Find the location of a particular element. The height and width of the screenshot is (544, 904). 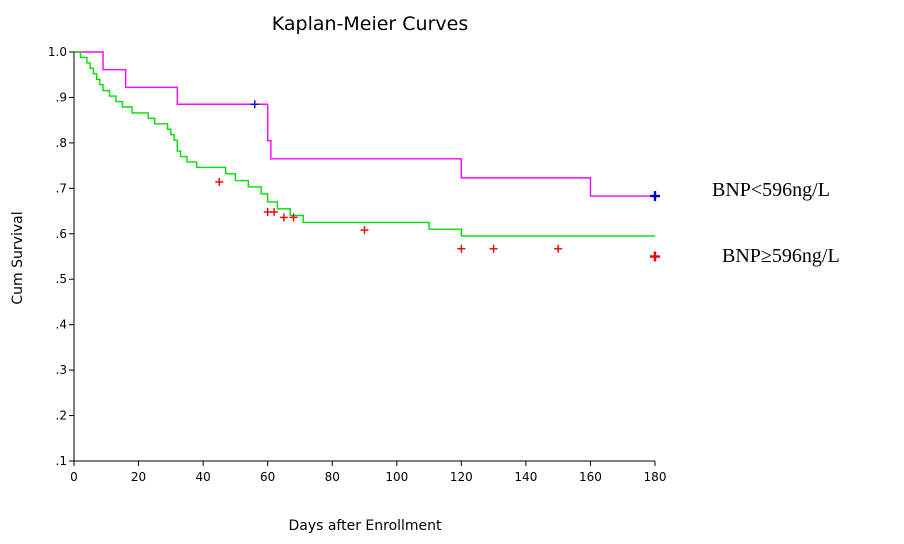

y-tick-label: .4 is located at coordinates (61, 325).